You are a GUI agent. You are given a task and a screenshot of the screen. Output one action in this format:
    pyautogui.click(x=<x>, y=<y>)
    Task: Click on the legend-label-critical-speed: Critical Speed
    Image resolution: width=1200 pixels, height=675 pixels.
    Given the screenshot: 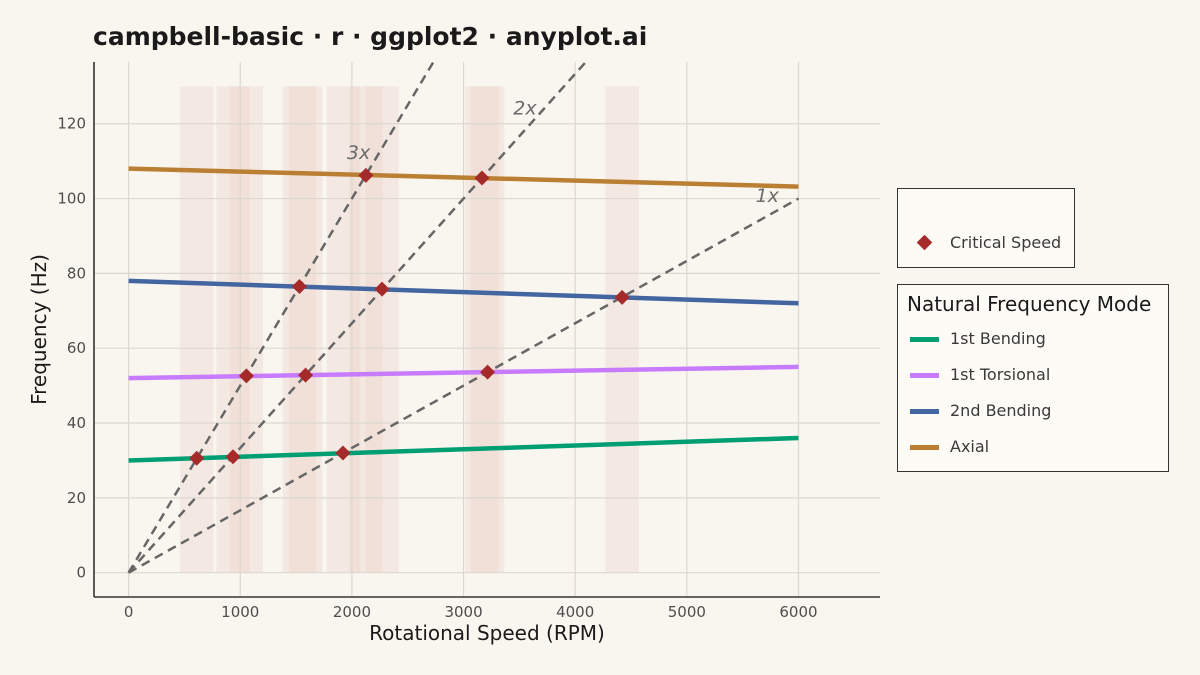 What is the action you would take?
    pyautogui.click(x=1006, y=242)
    